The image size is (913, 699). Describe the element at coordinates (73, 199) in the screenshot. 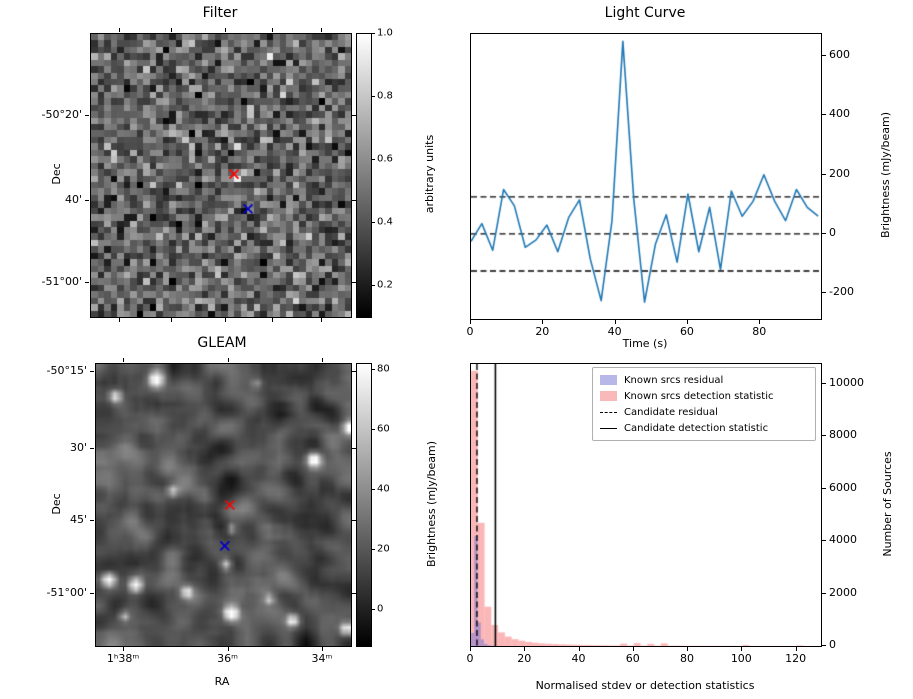

I see `tick-label: 40'` at that location.